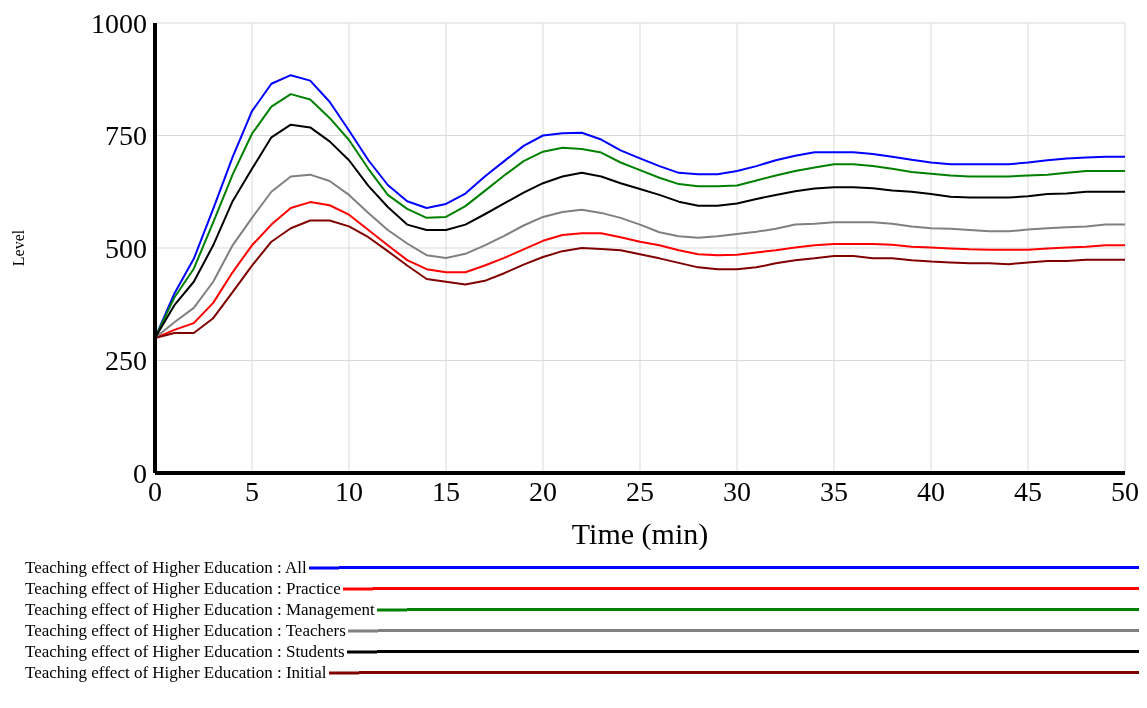 The width and height of the screenshot is (1147, 708). I want to click on x-tick-label: 10, so click(349, 491).